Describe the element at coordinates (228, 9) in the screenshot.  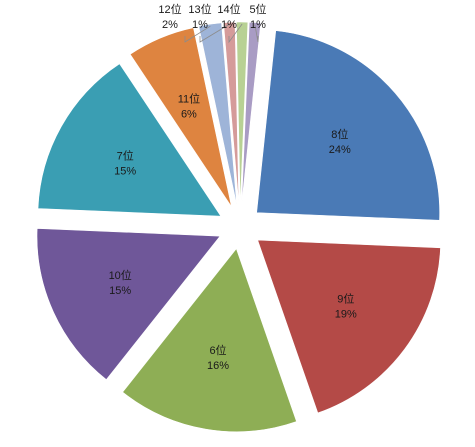
I see `slice-category-label: 14位` at that location.